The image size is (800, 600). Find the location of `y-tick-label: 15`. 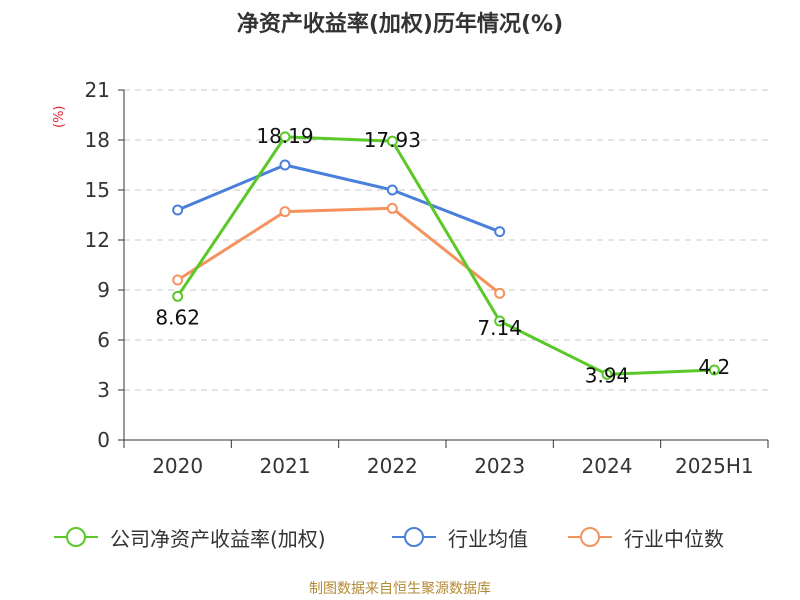

y-tick-label: 15 is located at coordinates (97, 190).